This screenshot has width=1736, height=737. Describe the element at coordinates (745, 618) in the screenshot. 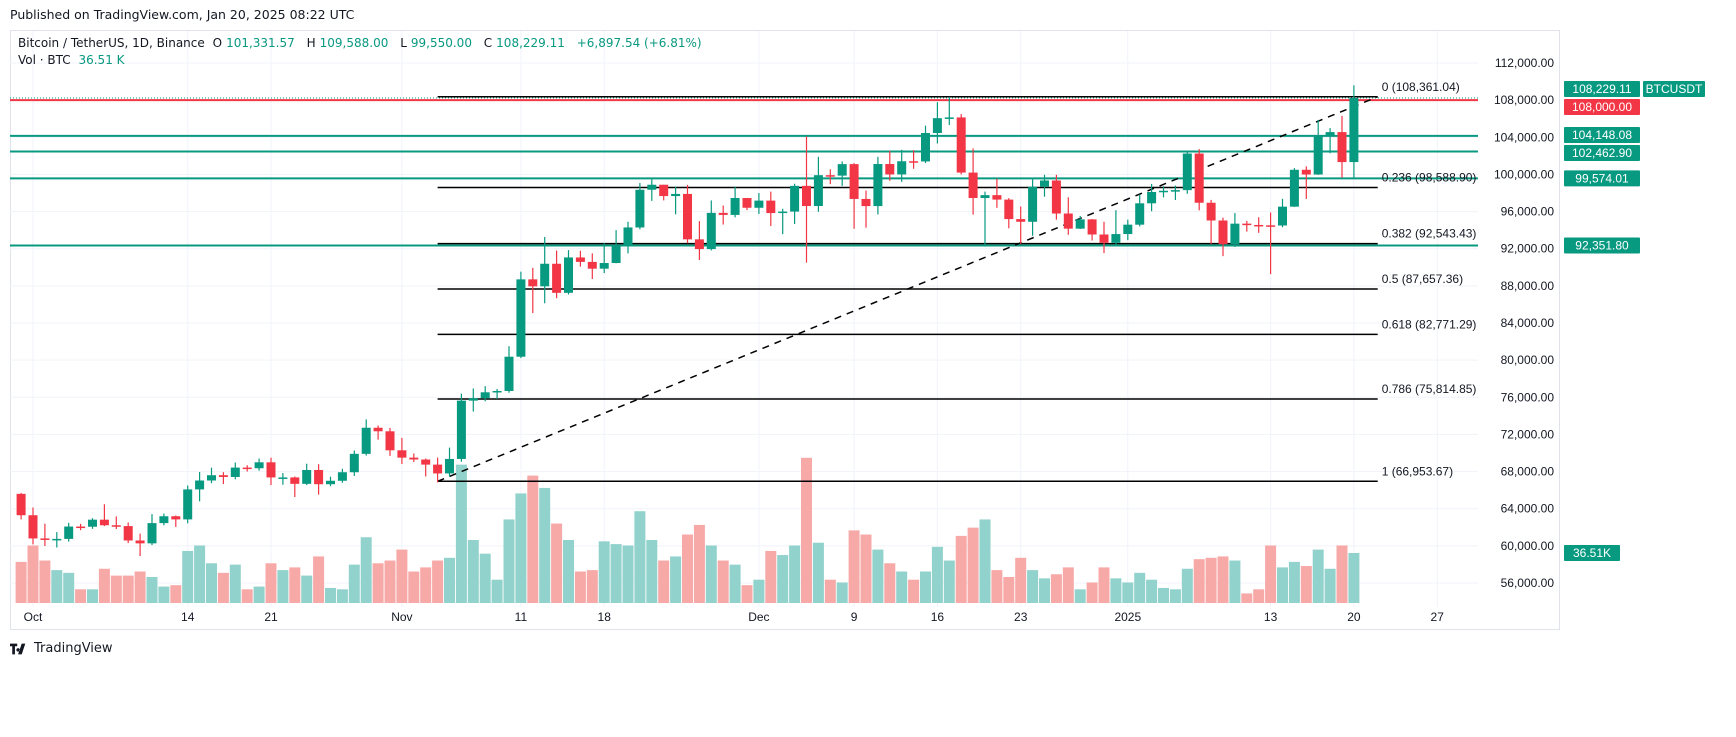

I see `time-axis` at that location.